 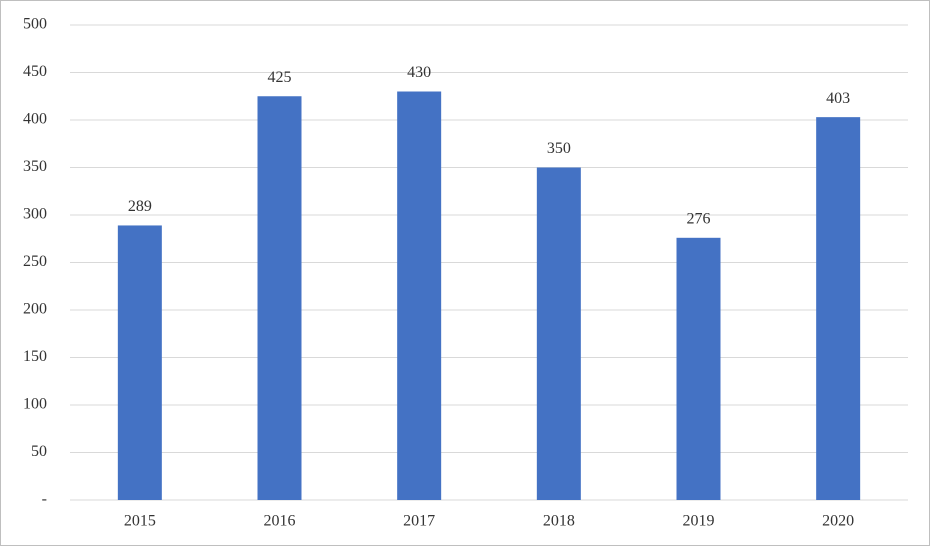 I want to click on y-tick-label: -, so click(x=44, y=499).